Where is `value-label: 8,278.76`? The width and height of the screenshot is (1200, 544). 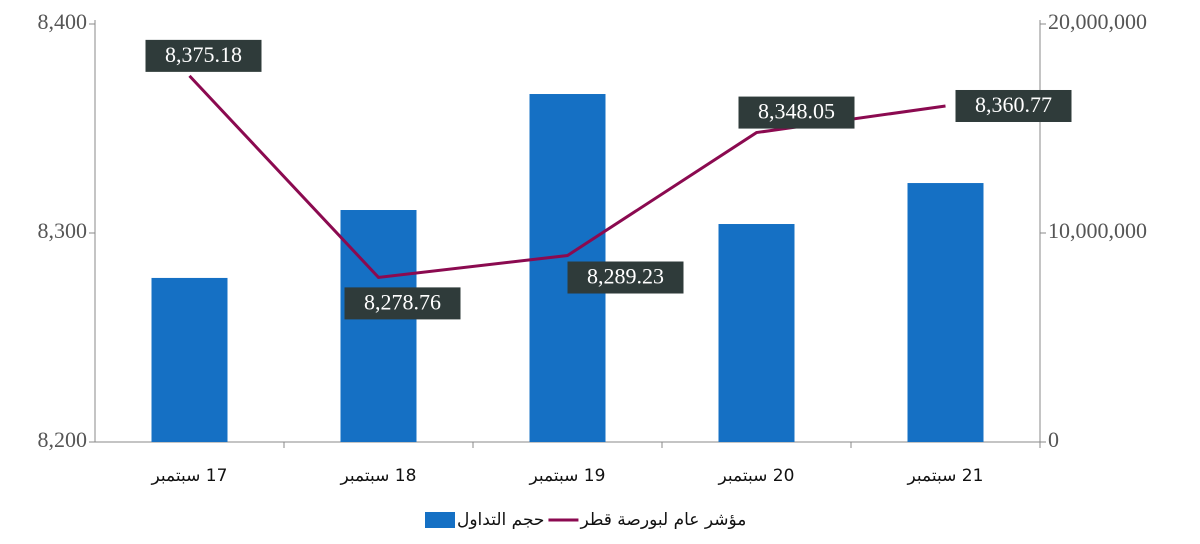
value-label: 8,278.76 is located at coordinates (402, 301).